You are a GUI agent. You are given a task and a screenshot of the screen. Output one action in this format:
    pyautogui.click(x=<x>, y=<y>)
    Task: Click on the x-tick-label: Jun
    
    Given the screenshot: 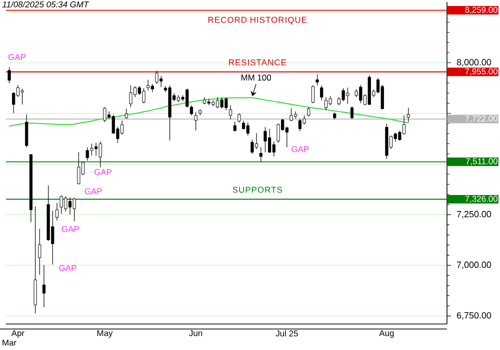 What is the action you would take?
    pyautogui.click(x=195, y=333)
    